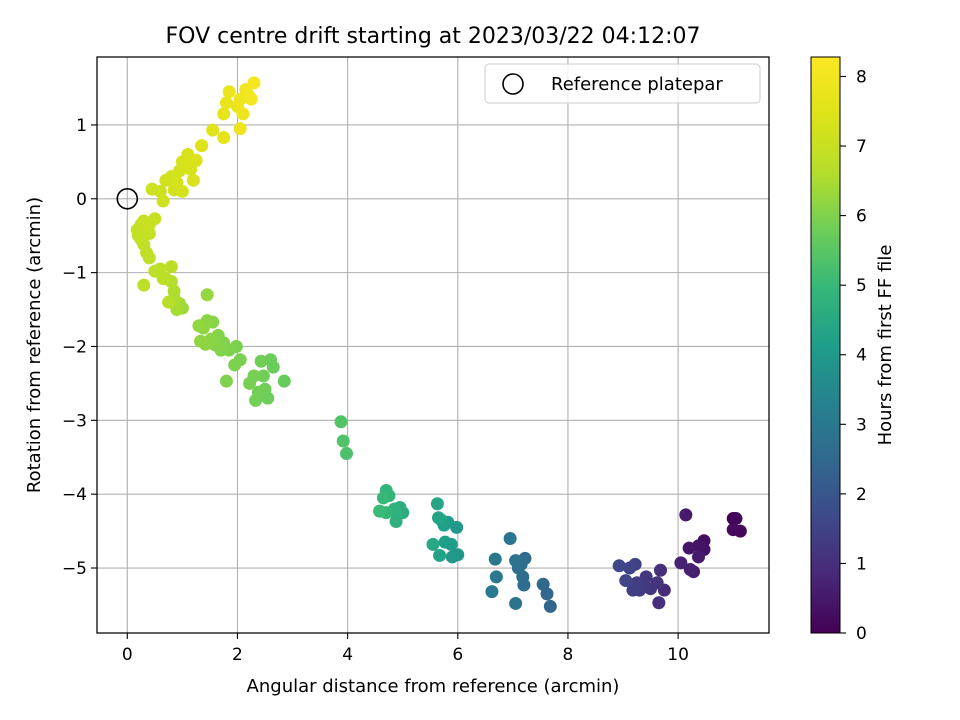 Image resolution: width=960 pixels, height=720 pixels. What do you see at coordinates (34, 345) in the screenshot?
I see `y-axis-label: Rotation from reference (arcmin)` at bounding box center [34, 345].